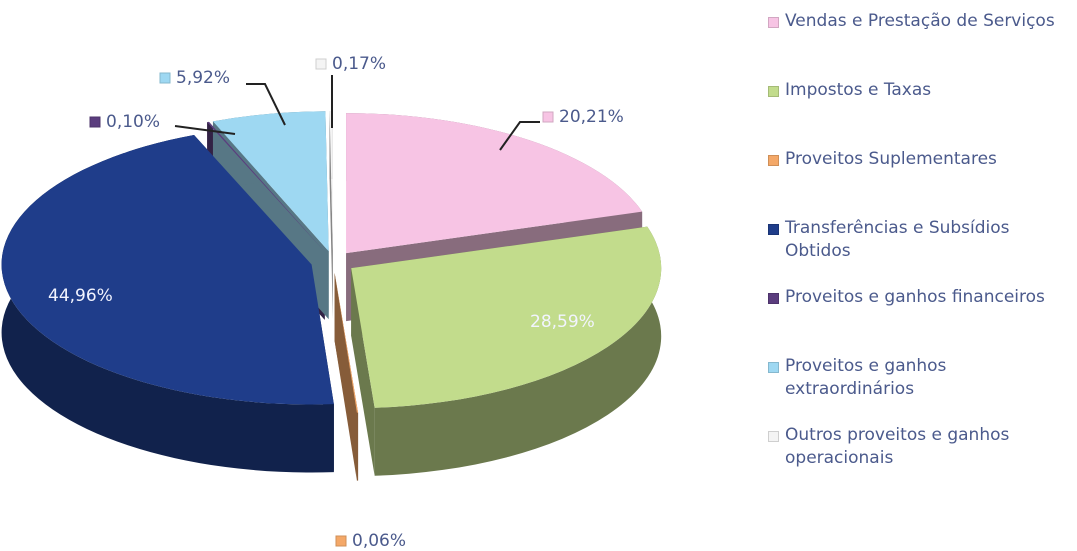  Describe the element at coordinates (858, 90) in the screenshot. I see `legend-label: Impostos e Taxas` at that location.